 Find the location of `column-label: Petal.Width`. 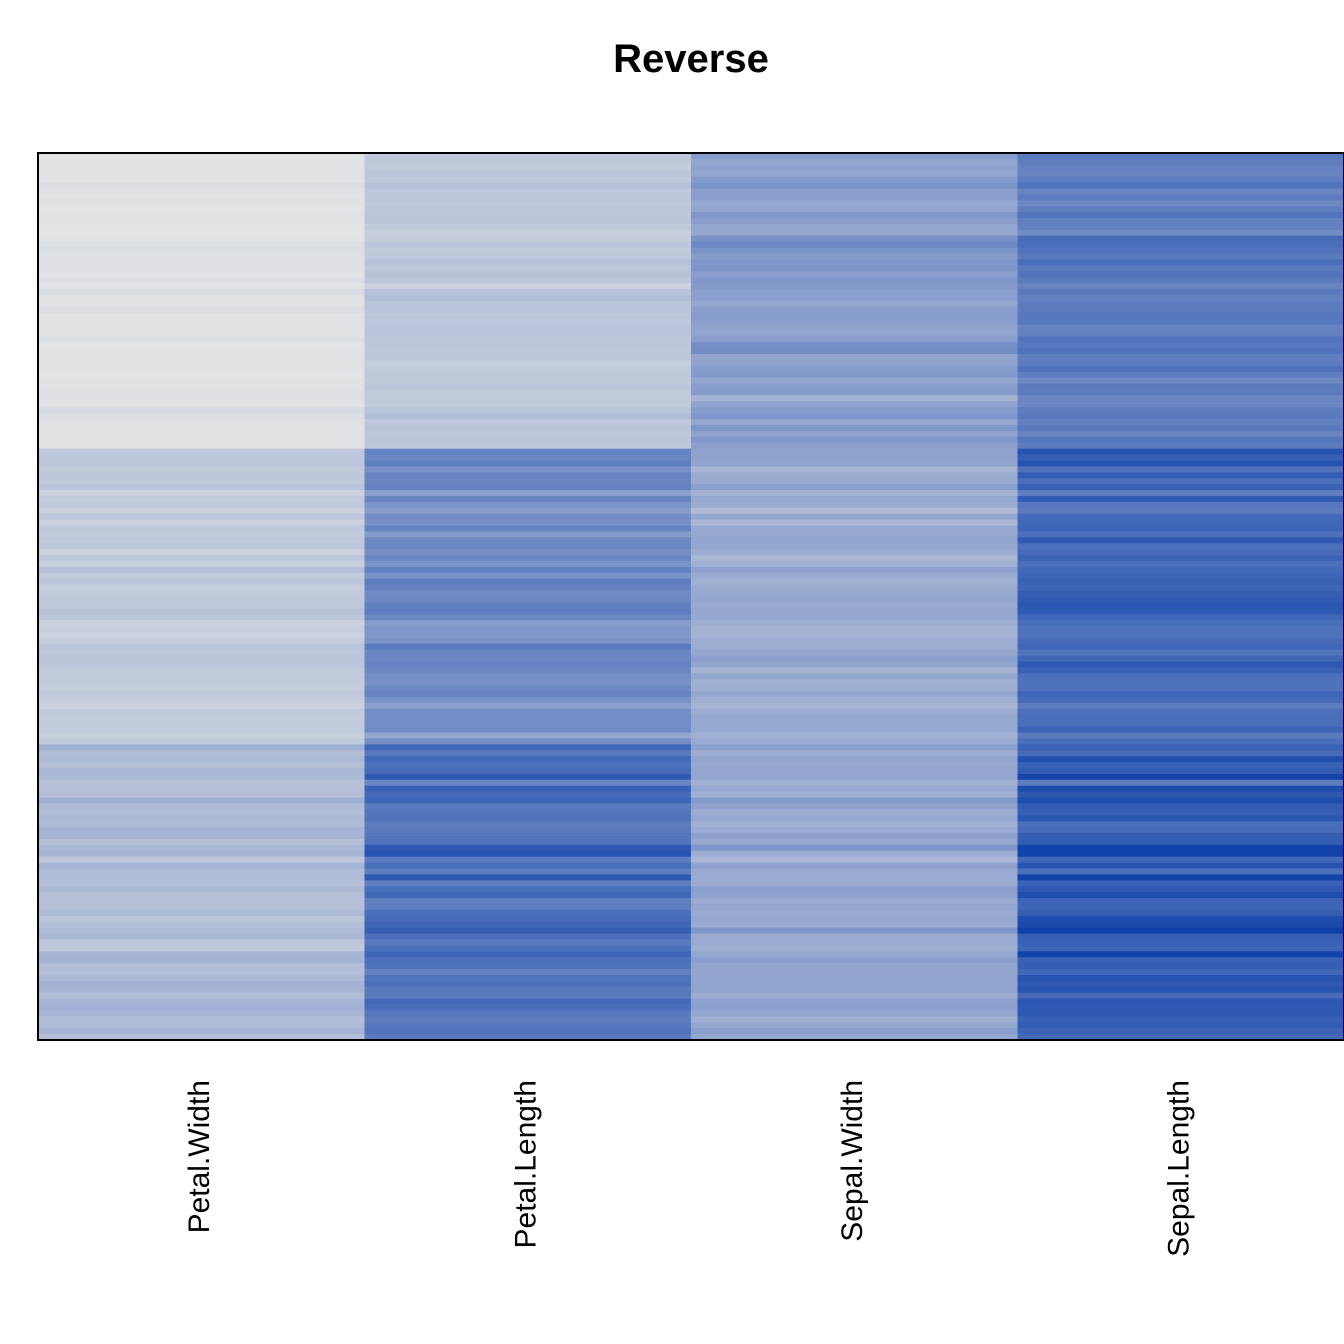

column-label: Petal.Width is located at coordinates (199, 1156).